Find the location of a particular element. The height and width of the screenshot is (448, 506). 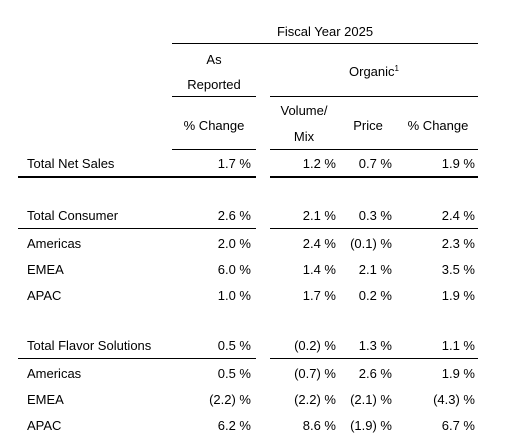

cell-volume: 2.4 % is located at coordinates (319, 243).